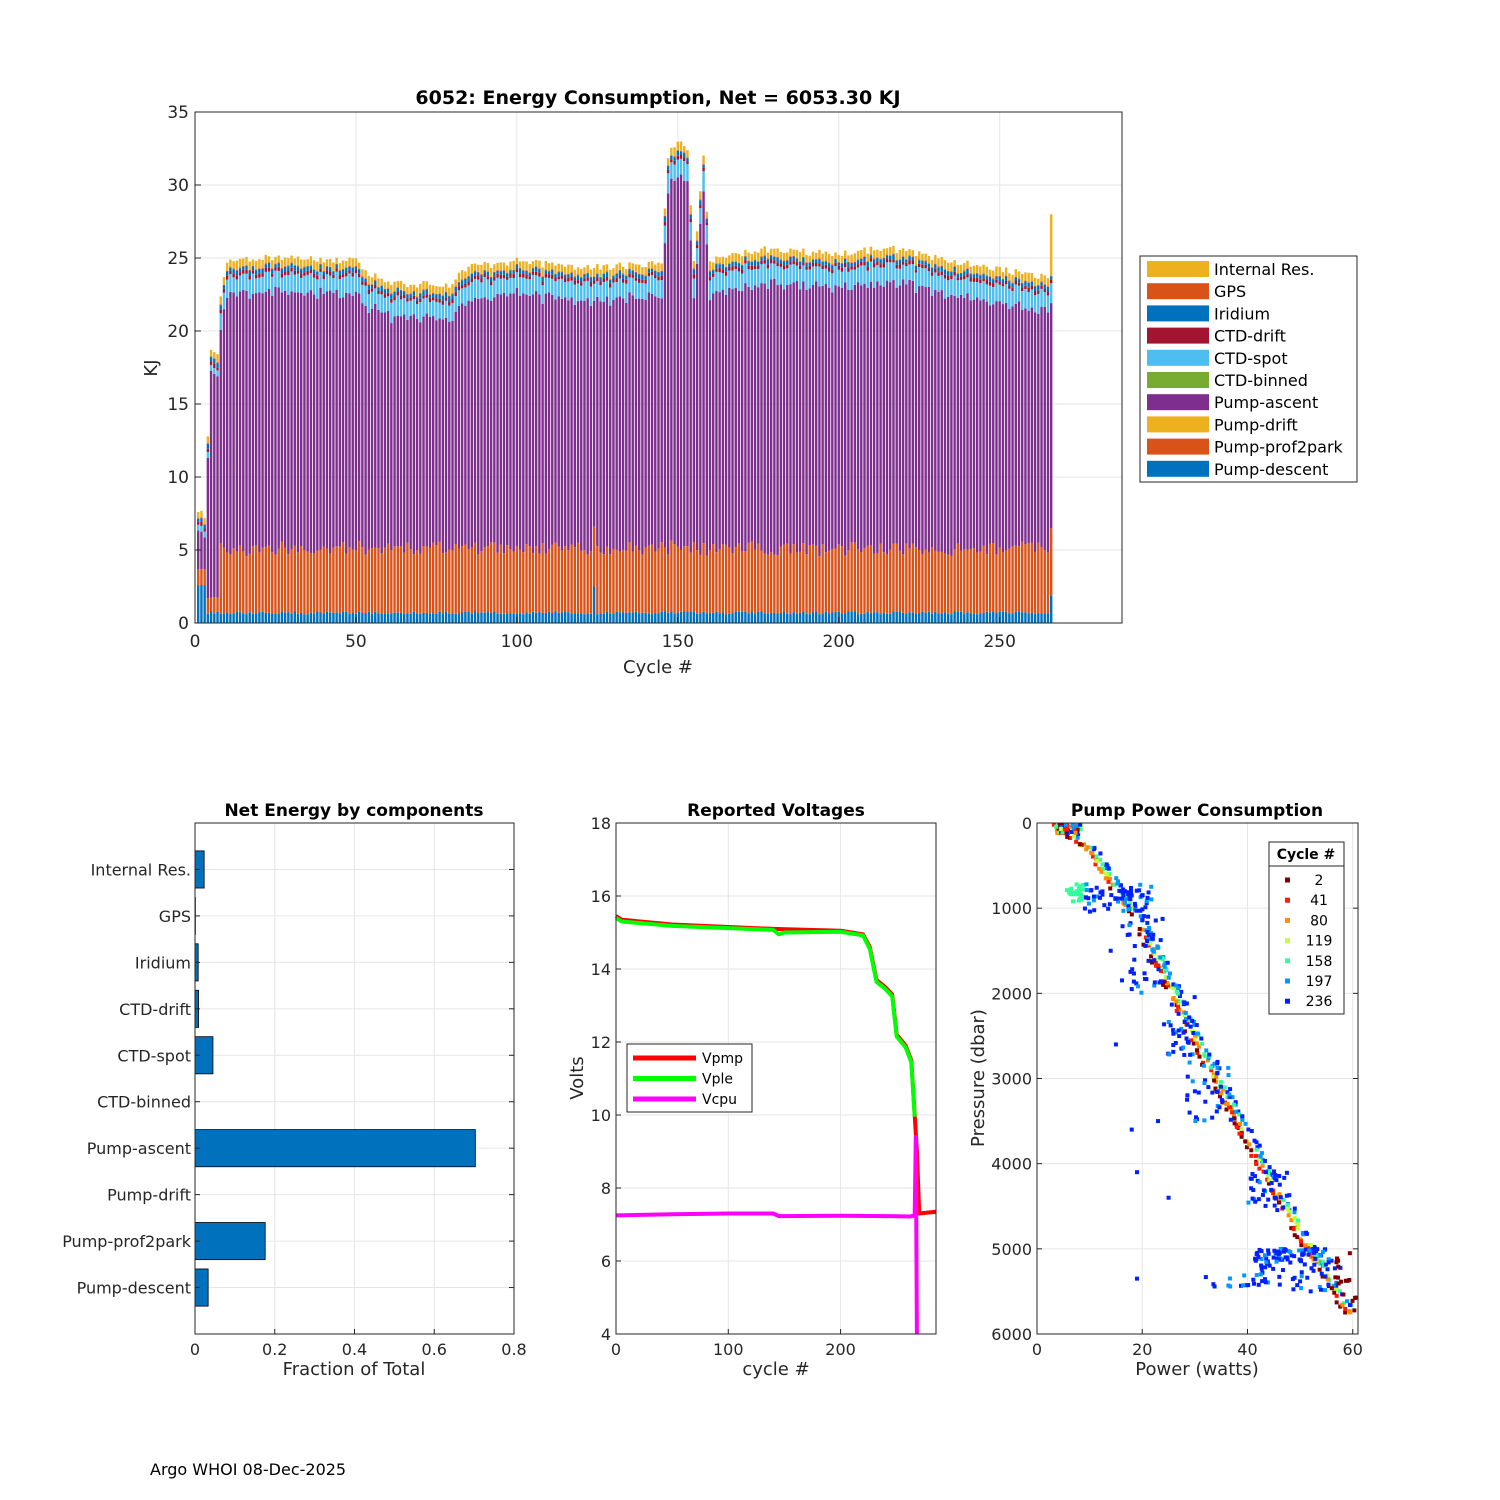  Describe the element at coordinates (517, 642) in the screenshot. I see `energy-xtick-label: 100` at that location.